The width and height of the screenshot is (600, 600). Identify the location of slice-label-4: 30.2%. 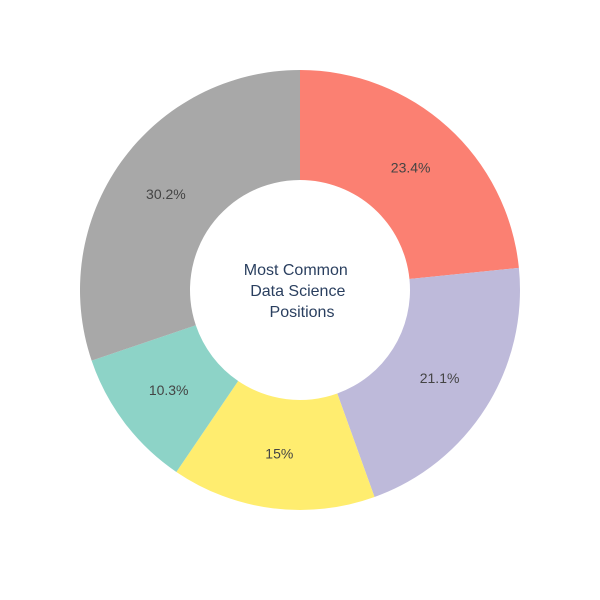
(166, 194).